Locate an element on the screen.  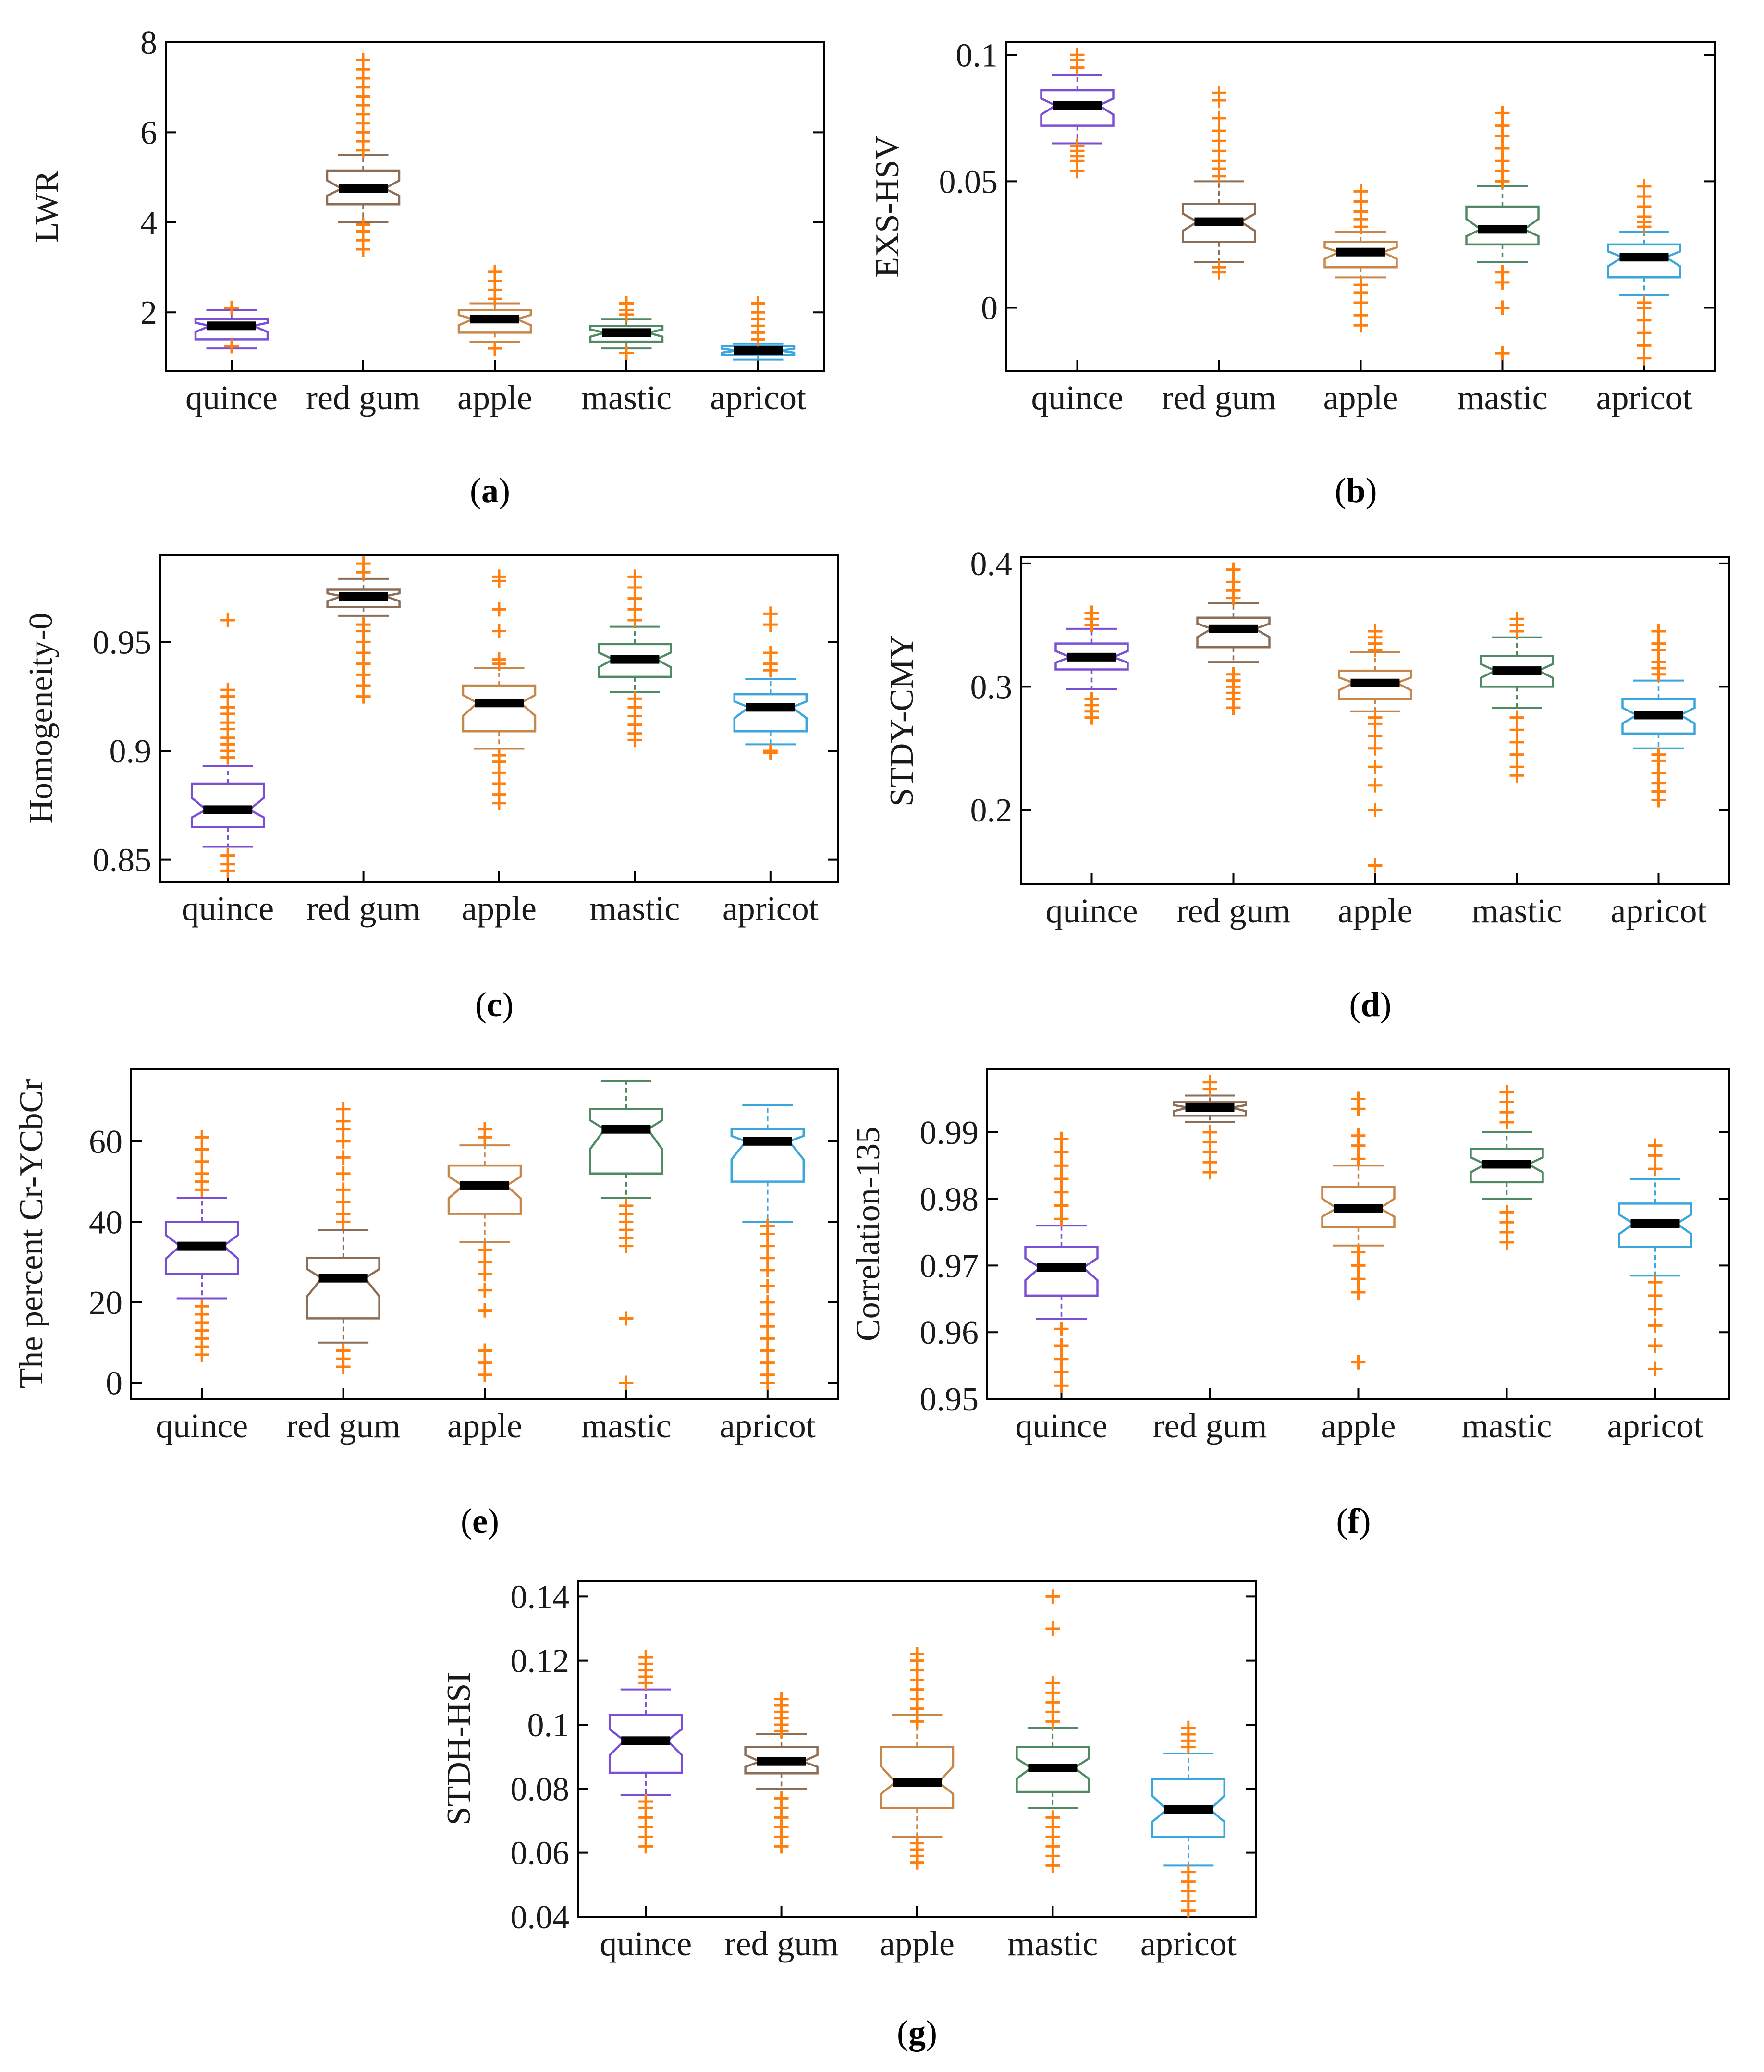
caption-letter: e is located at coordinates (480, 1521).